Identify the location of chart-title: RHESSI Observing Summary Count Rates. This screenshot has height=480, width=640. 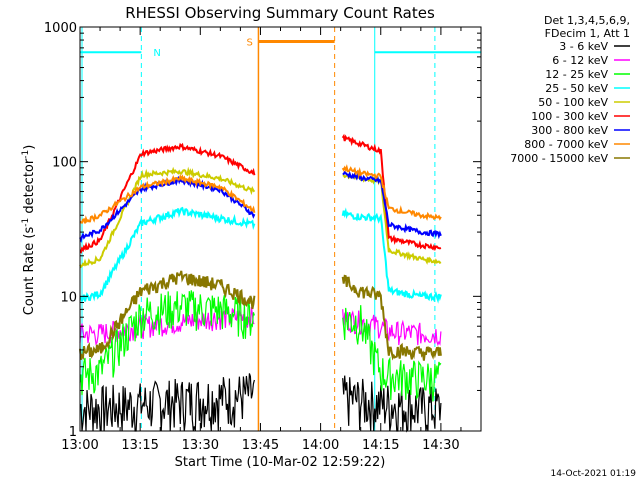
(280, 13).